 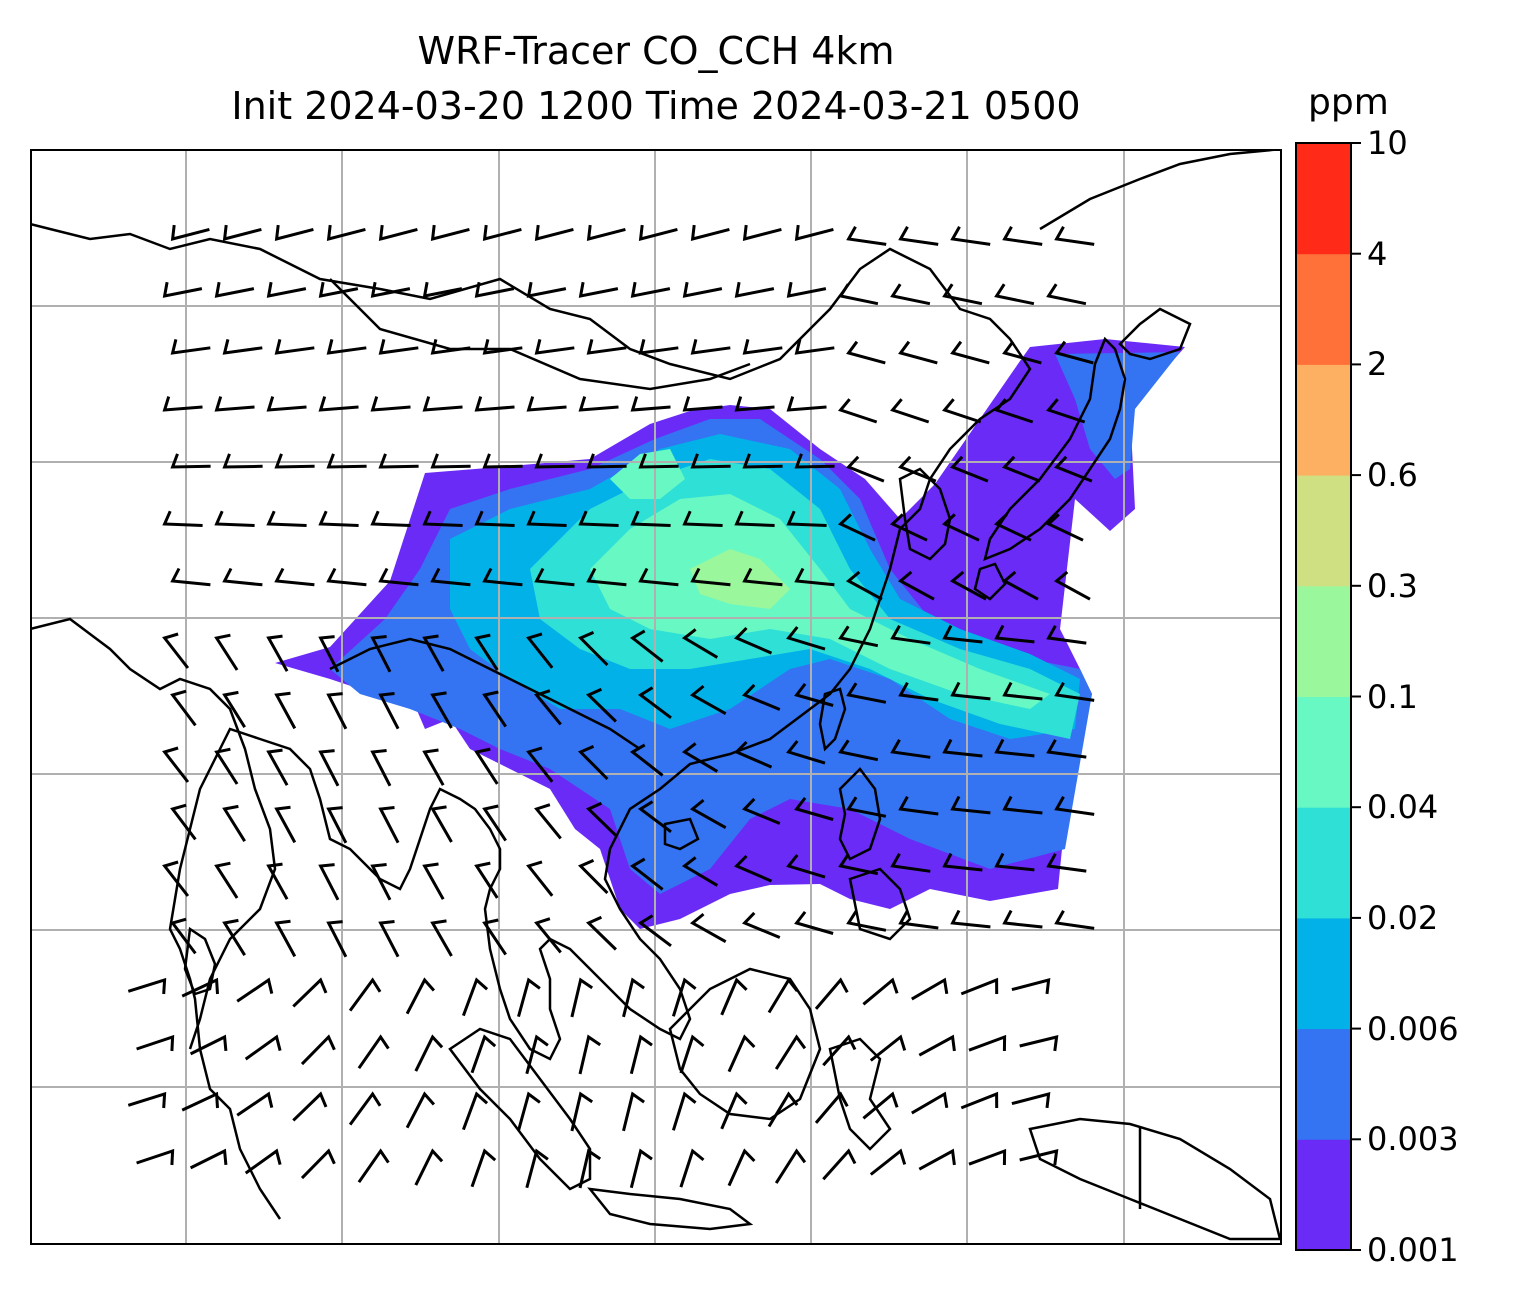 I want to click on sri-lanka, so click(x=200, y=961).